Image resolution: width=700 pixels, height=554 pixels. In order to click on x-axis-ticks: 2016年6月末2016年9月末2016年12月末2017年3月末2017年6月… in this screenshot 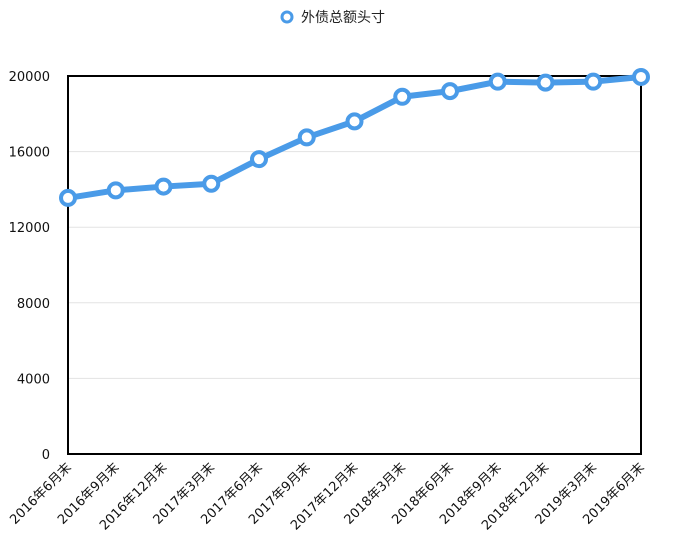, I will do `click(327, 496)`.